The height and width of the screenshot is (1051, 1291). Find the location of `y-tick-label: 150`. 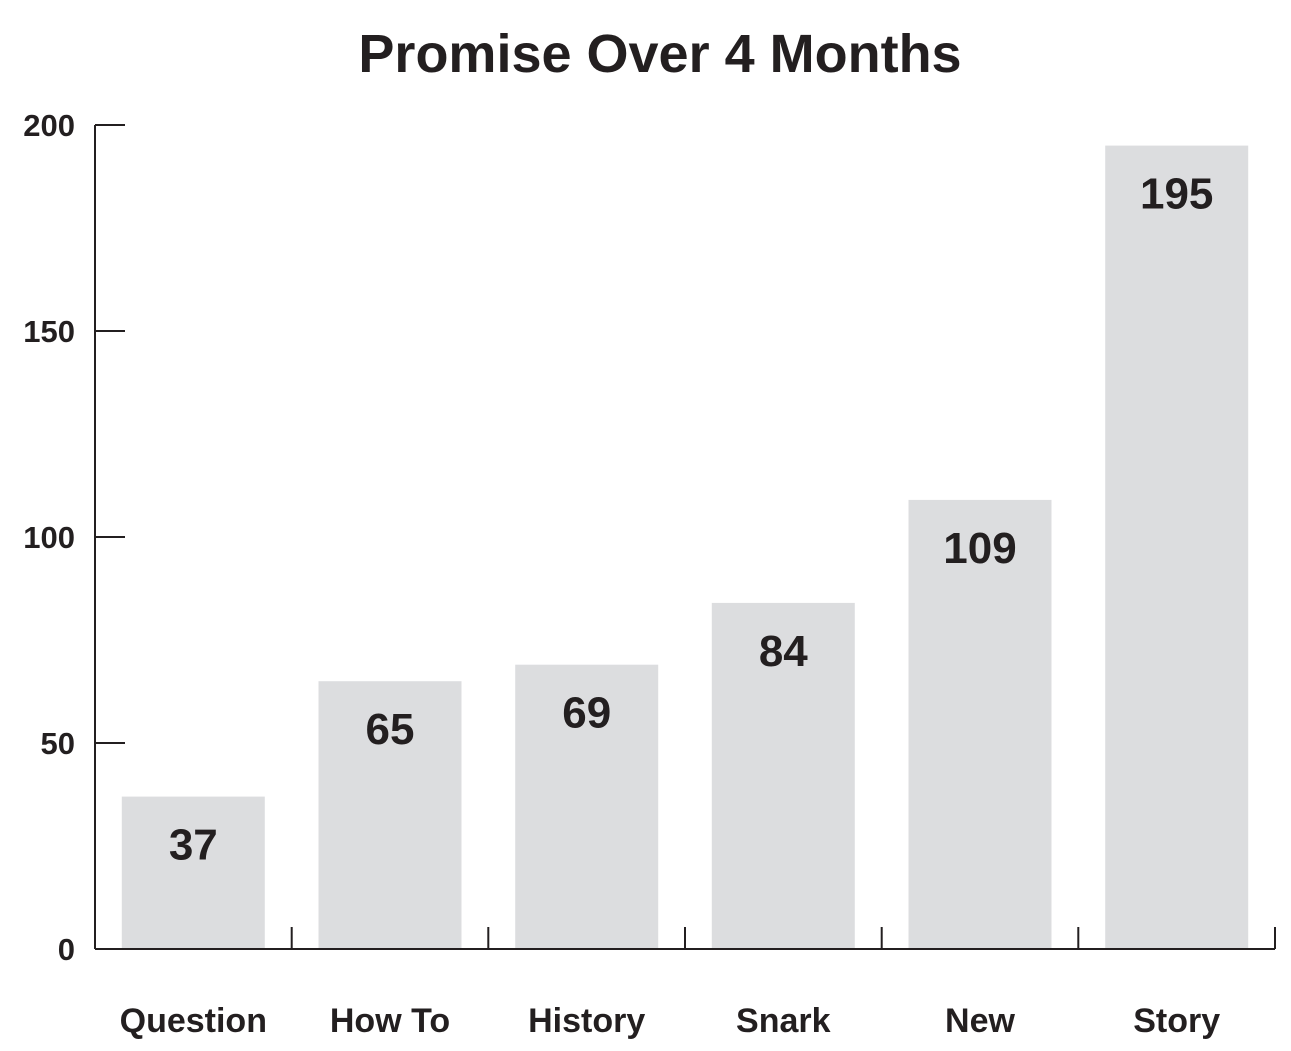

y-tick-label: 150 is located at coordinates (49, 331).